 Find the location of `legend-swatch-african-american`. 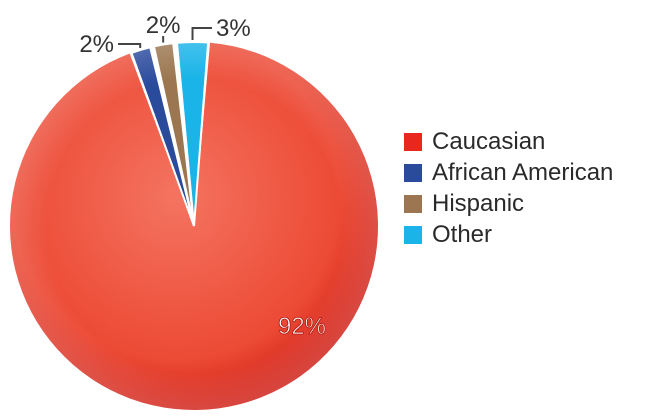

legend-swatch-african-american is located at coordinates (413, 172).